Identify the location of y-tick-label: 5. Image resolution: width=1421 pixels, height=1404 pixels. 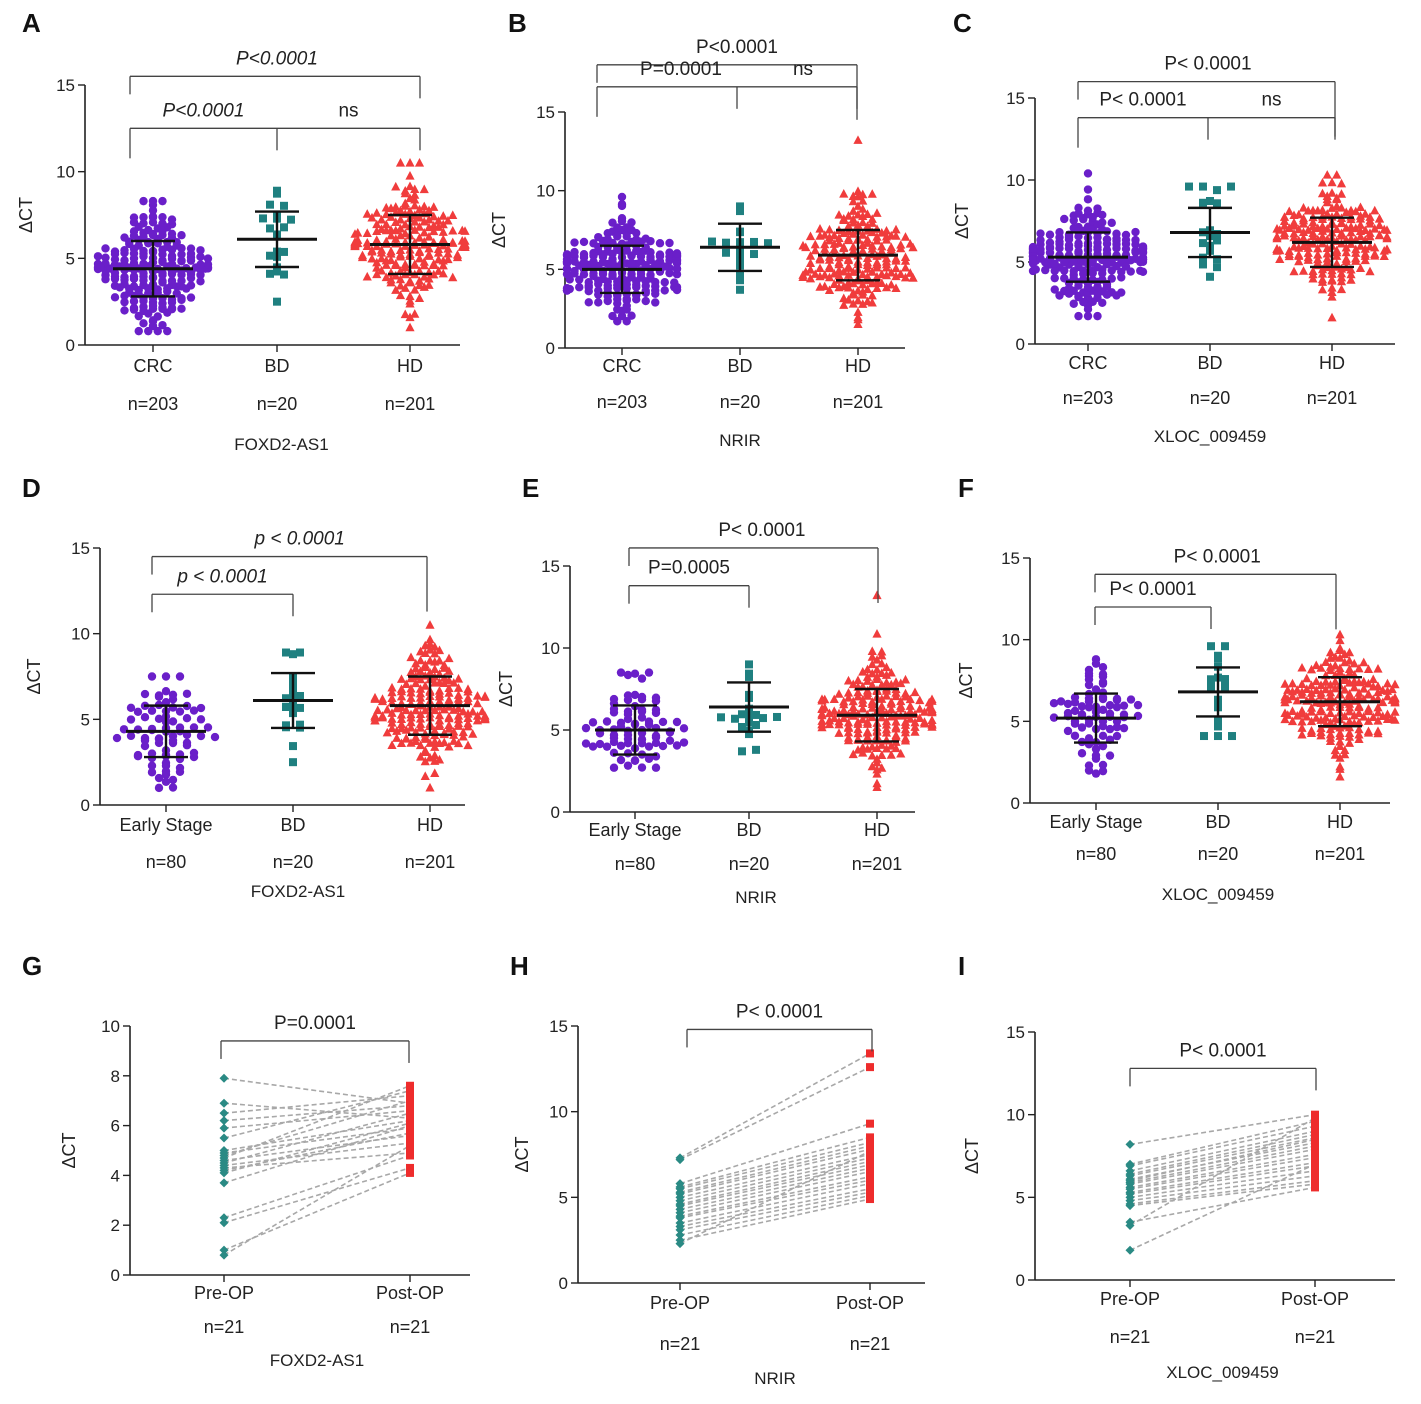
(70, 258).